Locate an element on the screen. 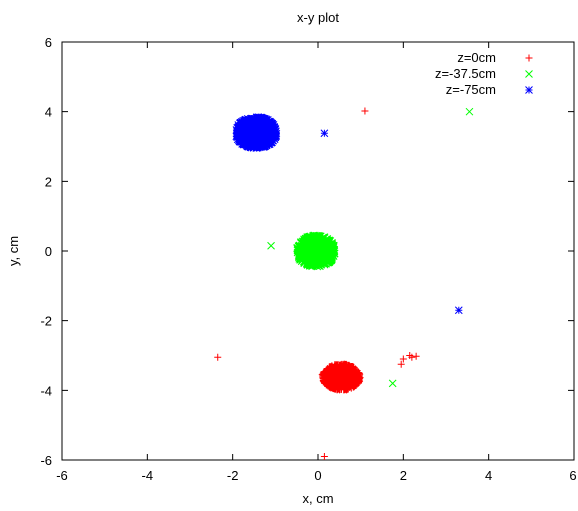  y-tick-label: -2 is located at coordinates (46, 321).